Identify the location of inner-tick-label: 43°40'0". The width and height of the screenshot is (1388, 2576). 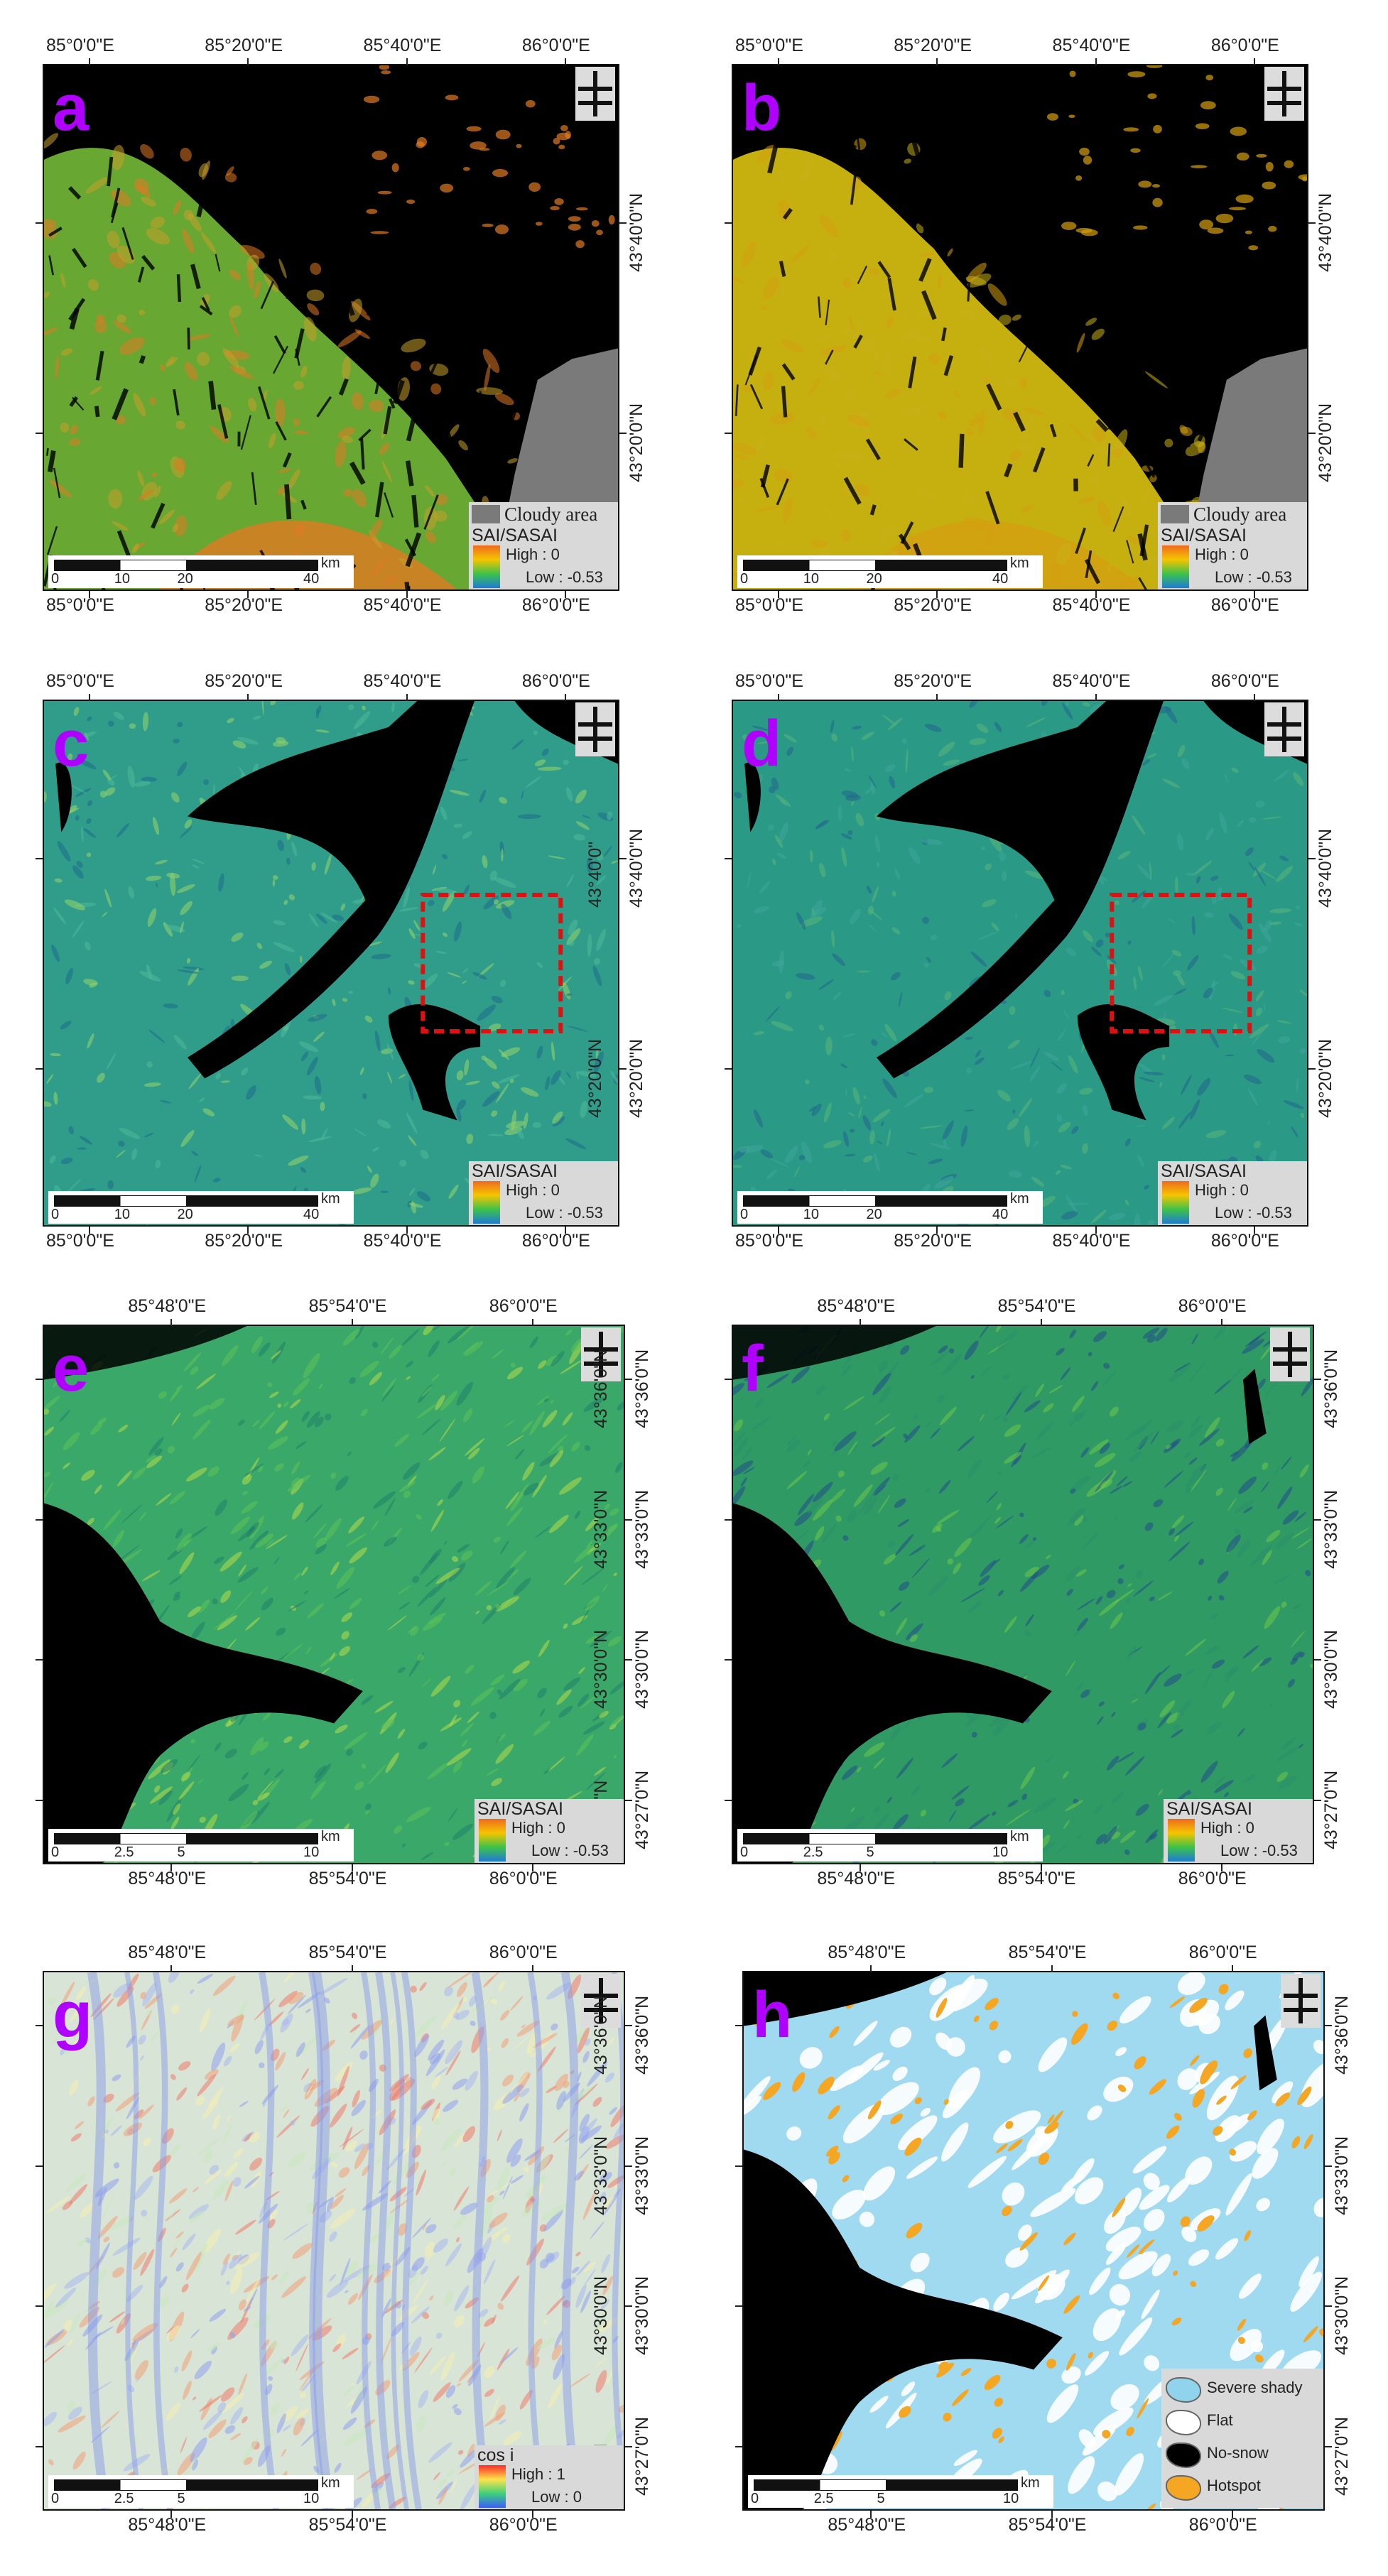
(595, 874).